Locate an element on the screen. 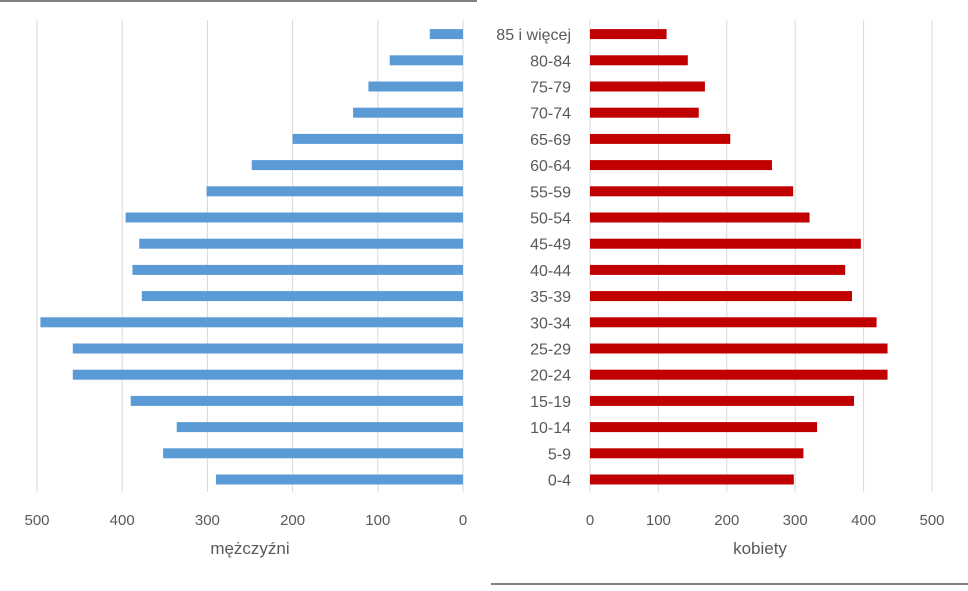  female-tick-label: 400 is located at coordinates (863, 520).